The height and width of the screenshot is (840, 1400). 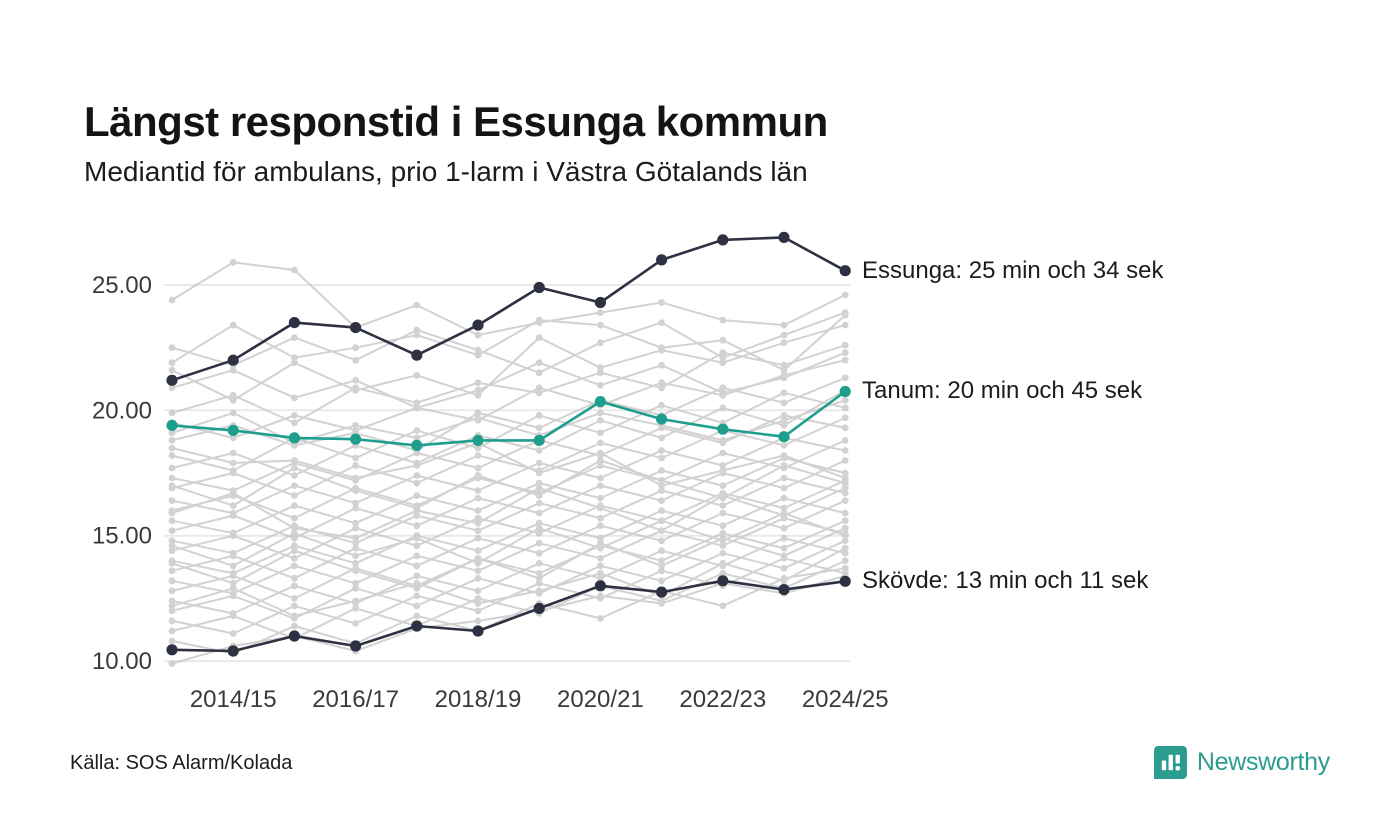 What do you see at coordinates (355, 556) in the screenshot?
I see `background-series-32-point` at bounding box center [355, 556].